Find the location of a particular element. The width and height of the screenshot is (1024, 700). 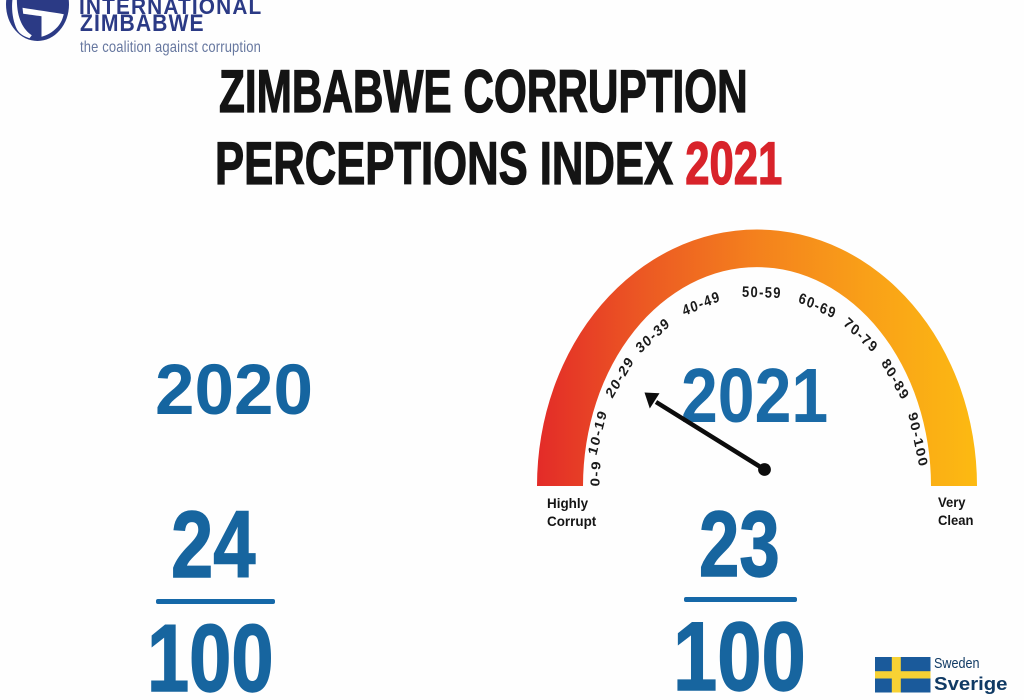

svg-text: 60-69 is located at coordinates (818, 305).